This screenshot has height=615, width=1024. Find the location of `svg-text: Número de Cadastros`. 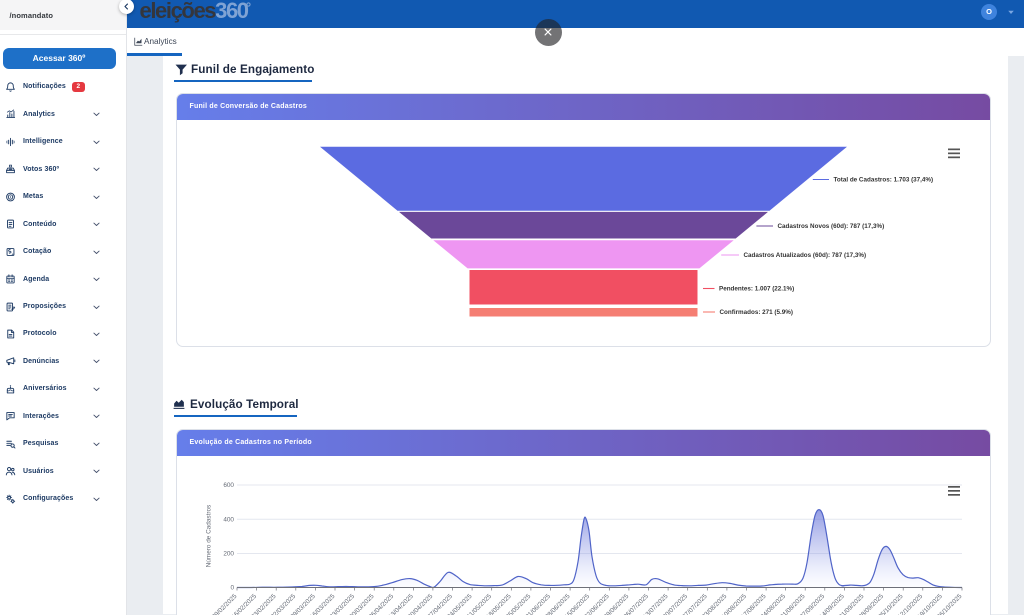

svg-text: Número de Cadastros is located at coordinates (209, 536).